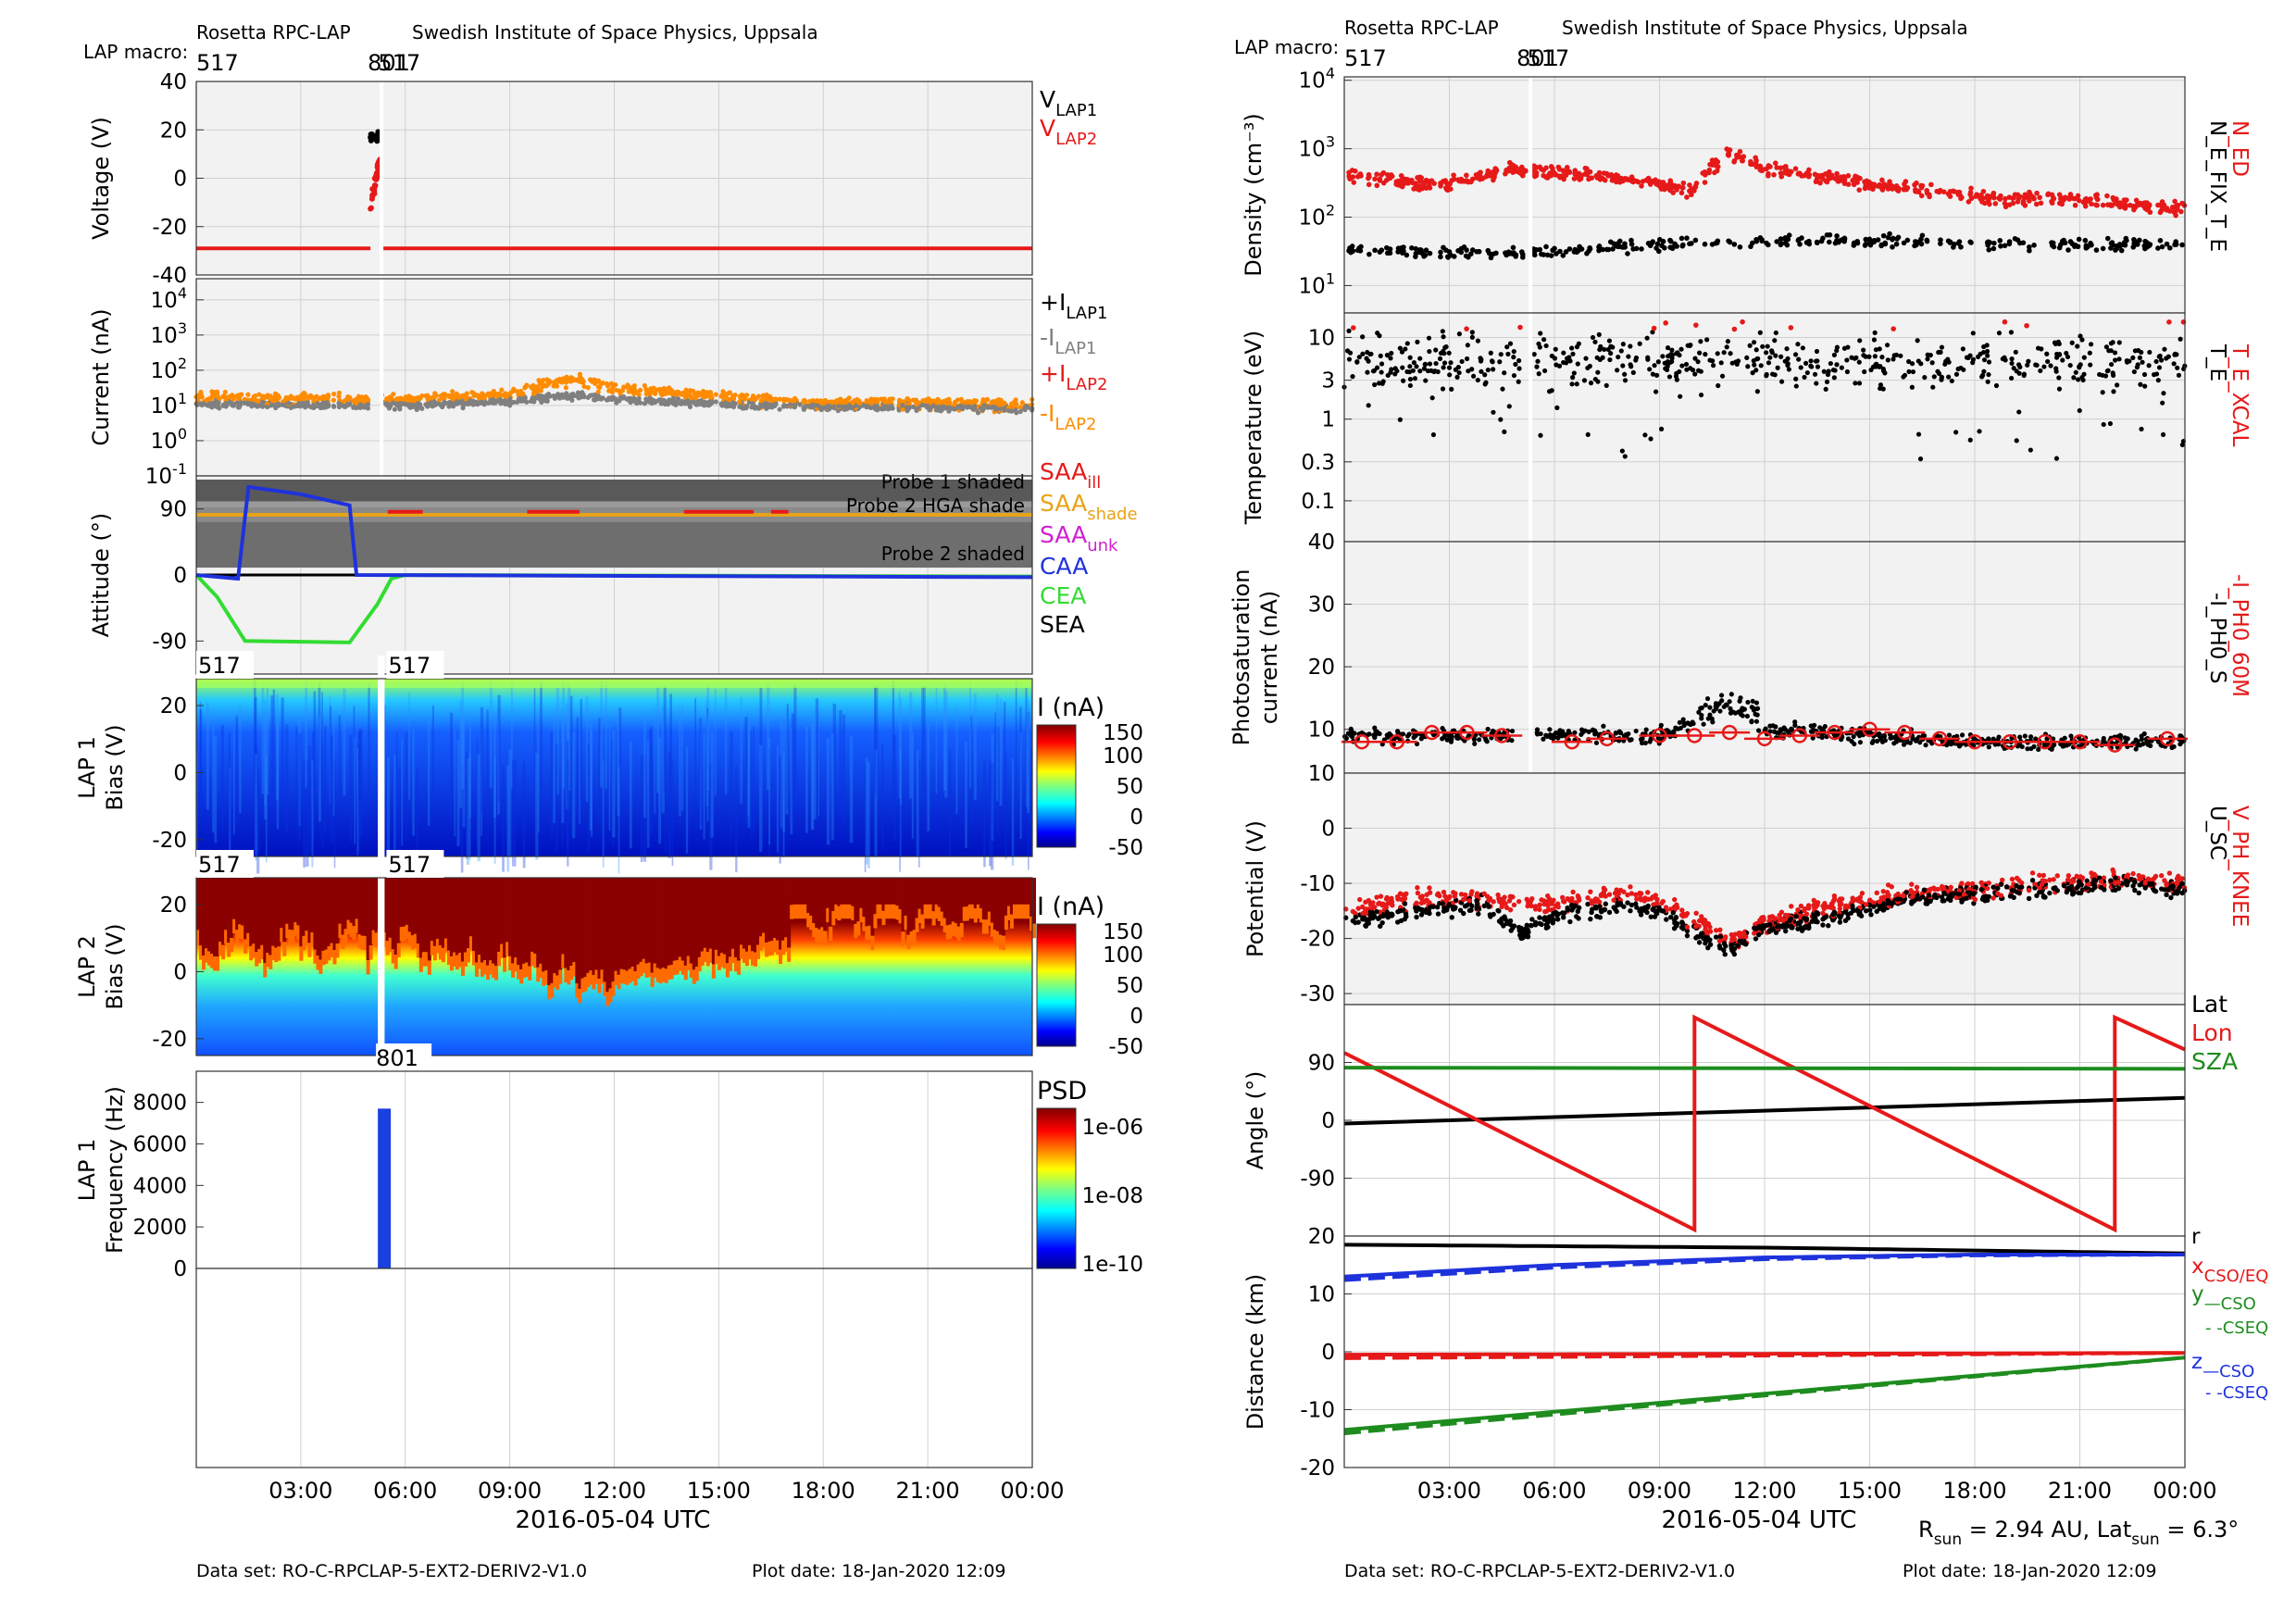  I want to click on iph0-s-point, so click(1751, 722).